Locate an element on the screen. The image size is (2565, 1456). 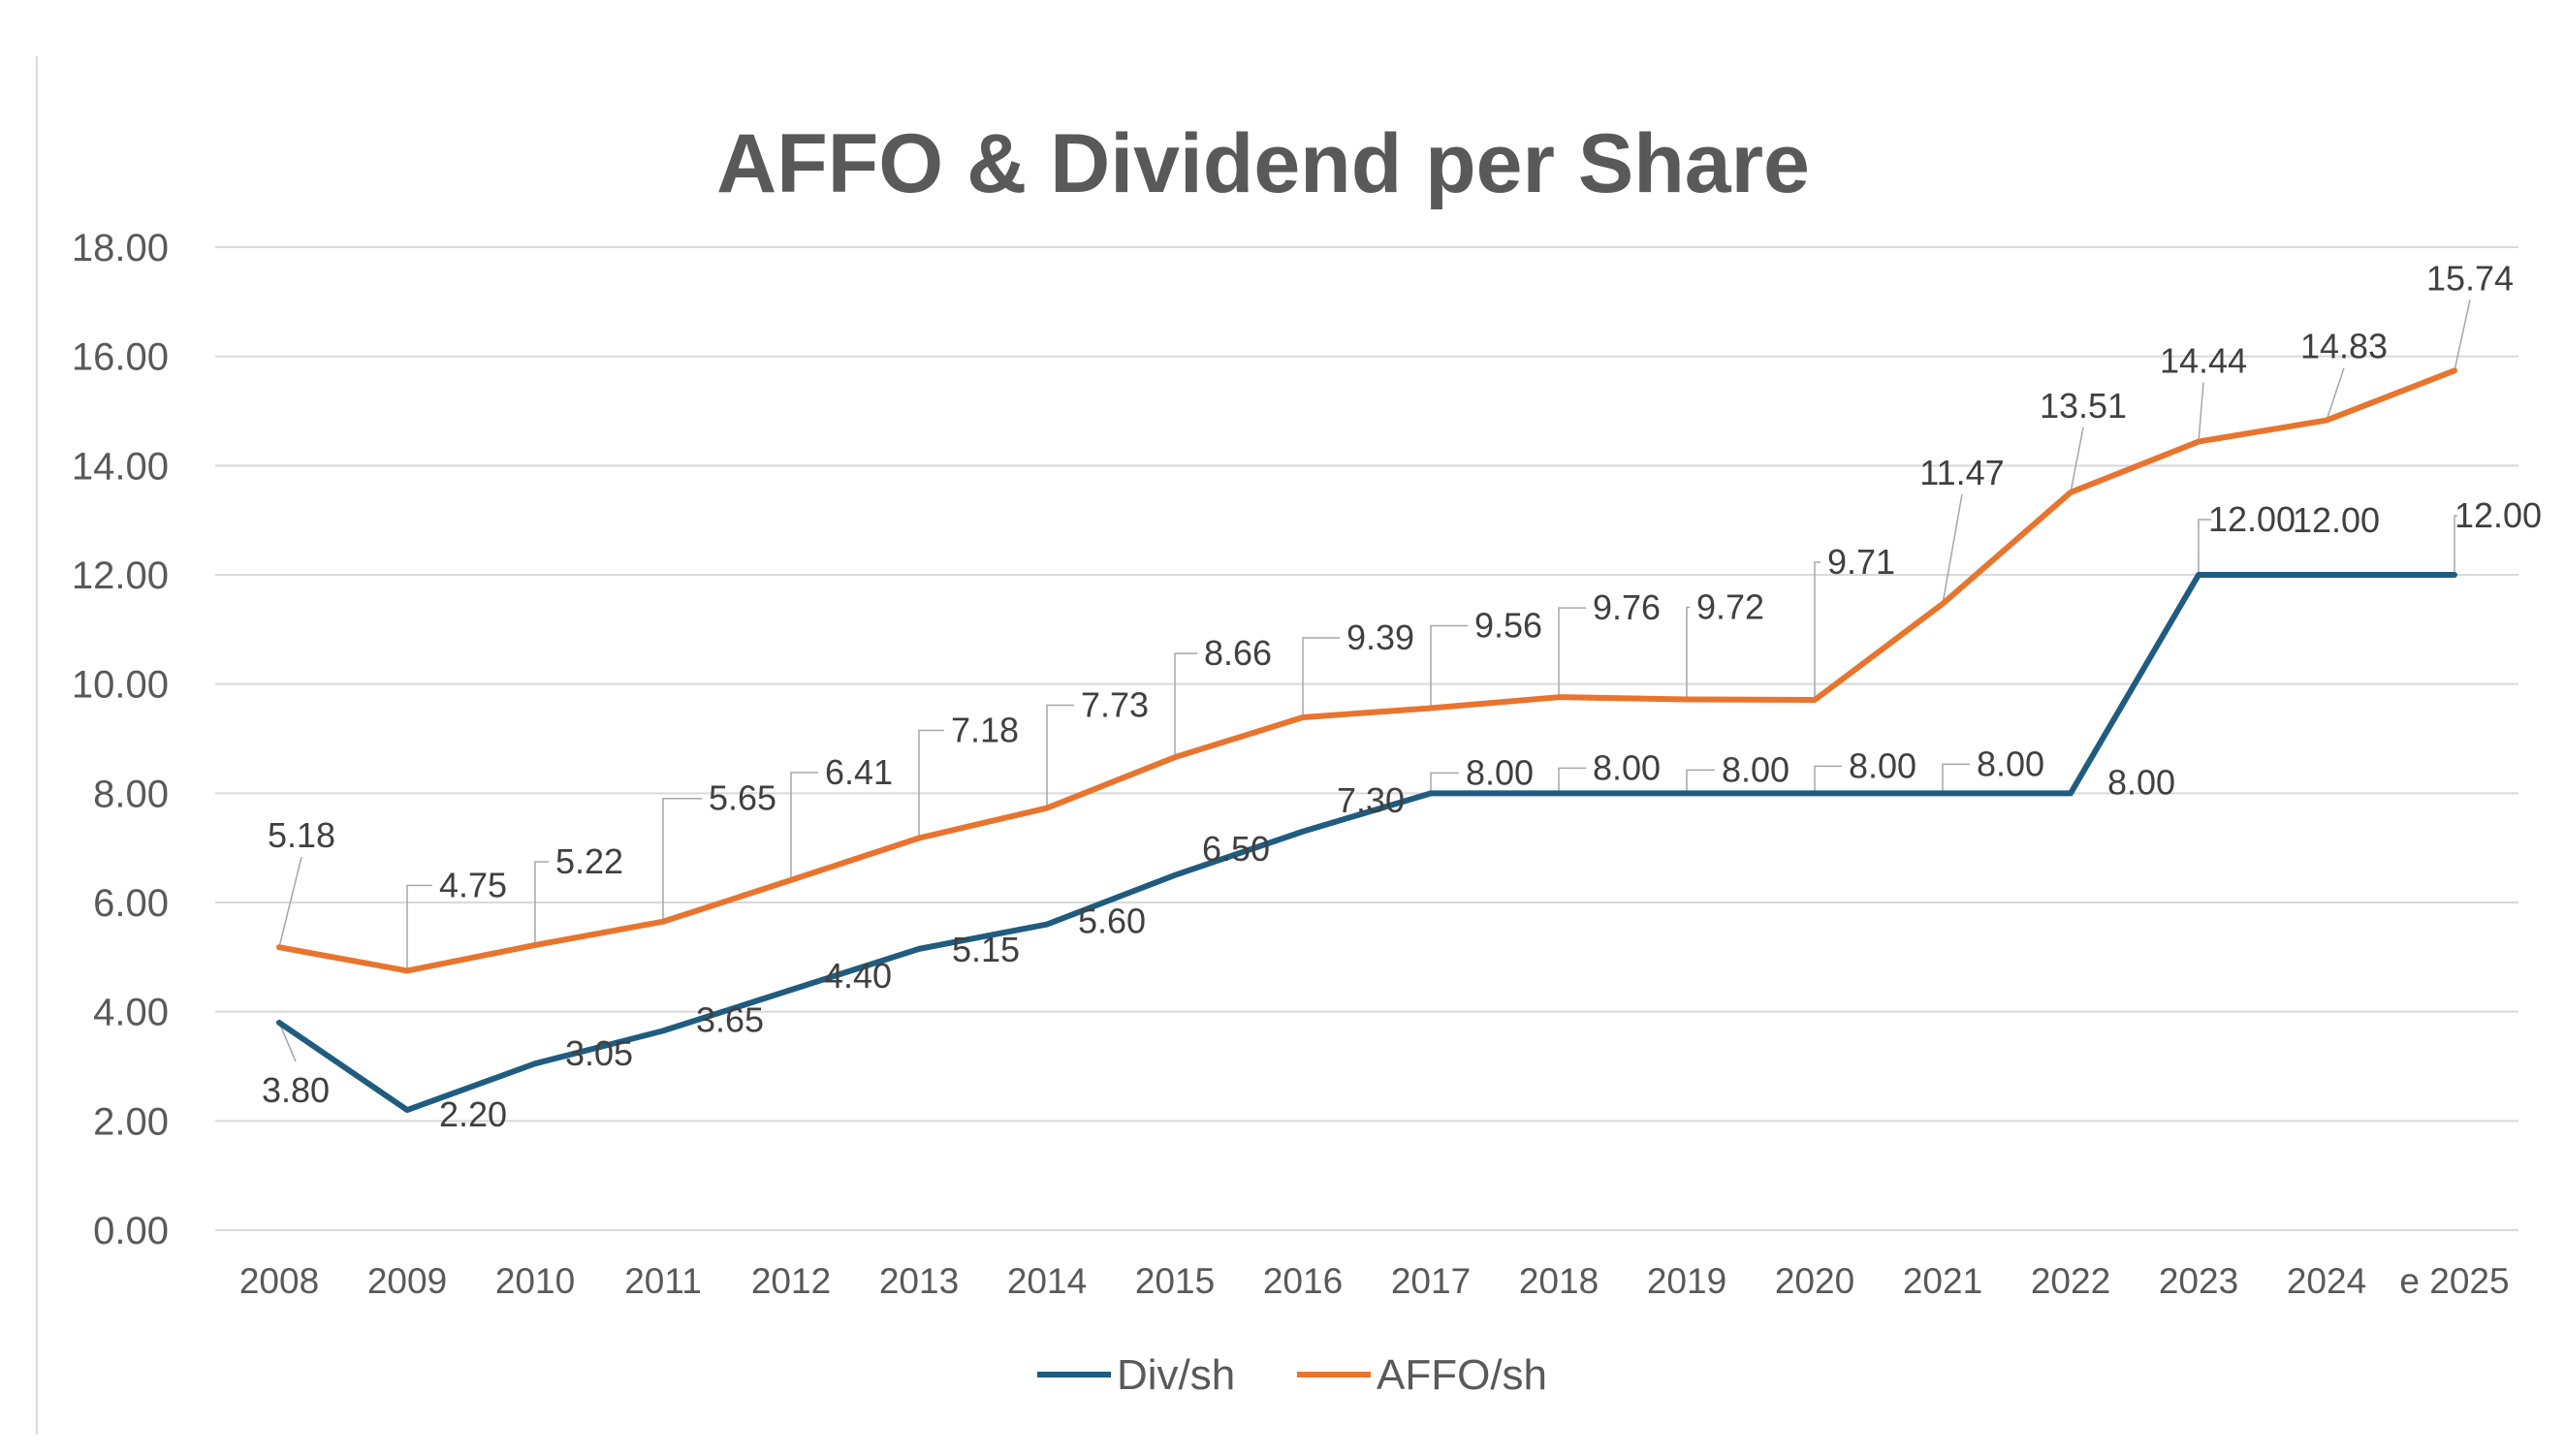
data-label: 14.83 is located at coordinates (2344, 346).